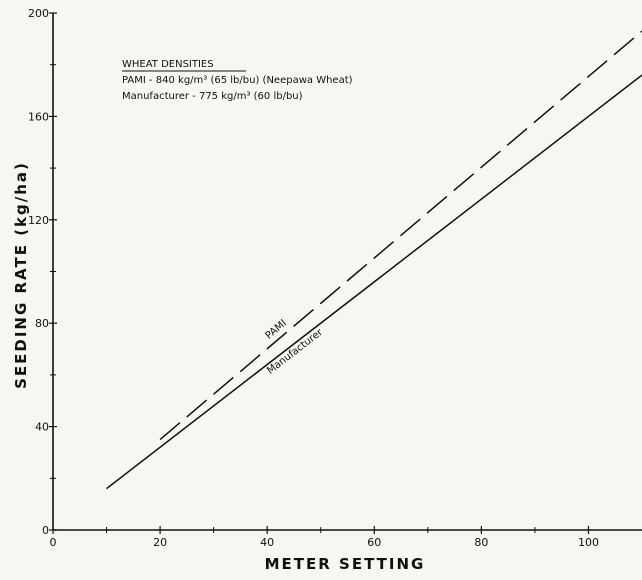 The width and height of the screenshot is (642, 580). What do you see at coordinates (588, 542) in the screenshot?
I see `x-tick-label: 100` at bounding box center [588, 542].